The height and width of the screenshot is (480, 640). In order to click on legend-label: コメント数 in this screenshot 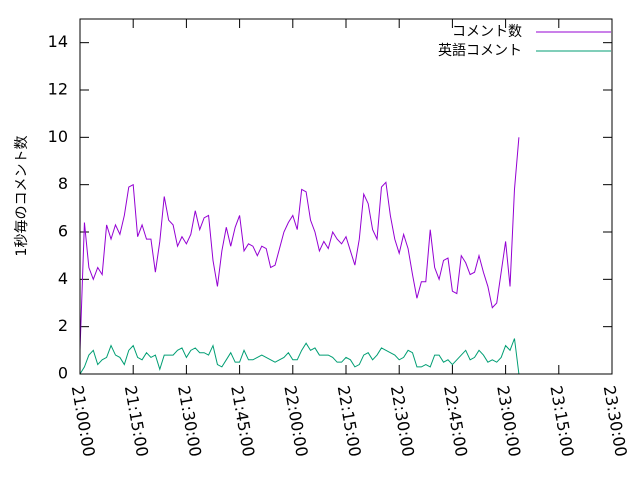, I will do `click(487, 32)`.